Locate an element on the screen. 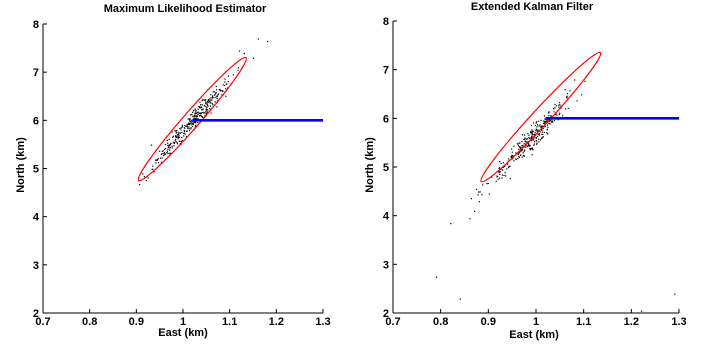 This screenshot has width=711, height=346. ekf-x-tick-label: 1.1 is located at coordinates (583, 322).